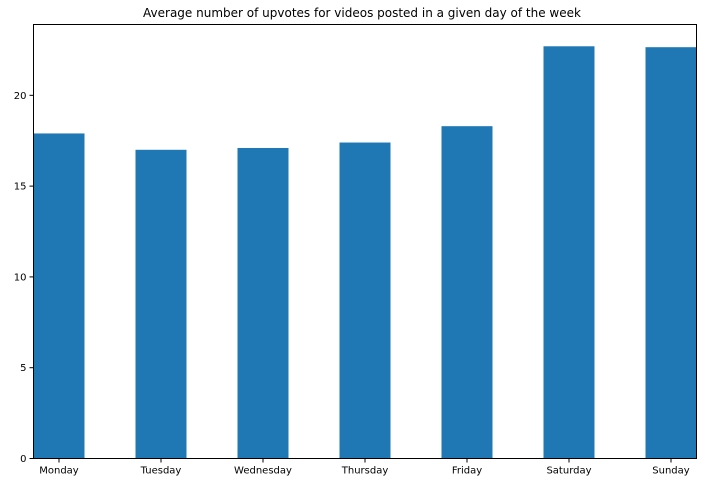 This screenshot has height=482, width=703. I want to click on bar-friday, so click(467, 292).